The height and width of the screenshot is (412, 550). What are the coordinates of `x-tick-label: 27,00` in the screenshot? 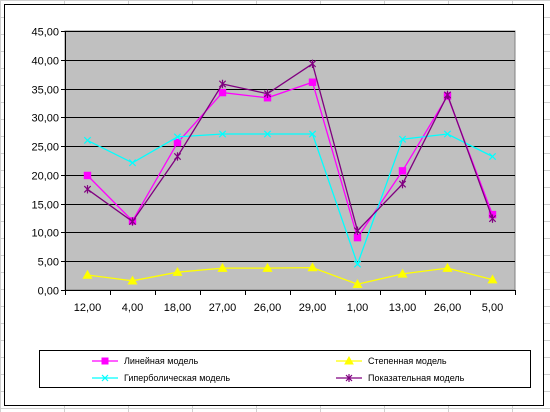 It's located at (223, 308).